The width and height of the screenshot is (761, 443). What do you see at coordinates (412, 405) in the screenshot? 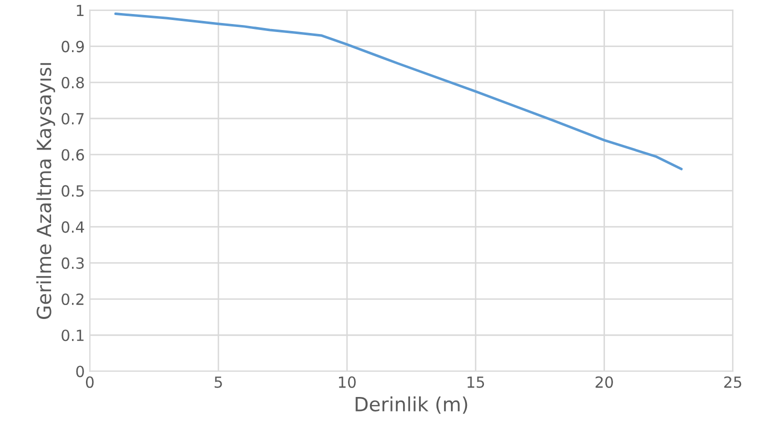
I see `x-axis-title: Derinlik (m)` at bounding box center [412, 405].